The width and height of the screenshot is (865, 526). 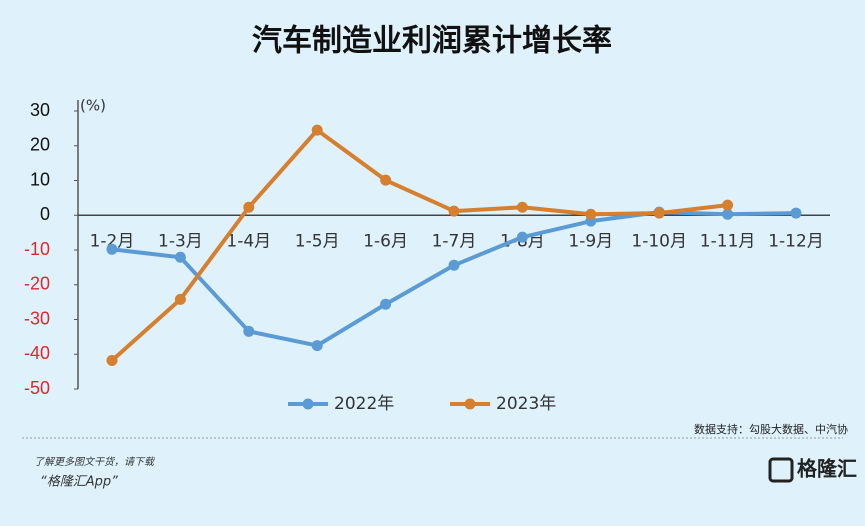 What do you see at coordinates (364, 404) in the screenshot?
I see `legend-label: 2022年` at bounding box center [364, 404].